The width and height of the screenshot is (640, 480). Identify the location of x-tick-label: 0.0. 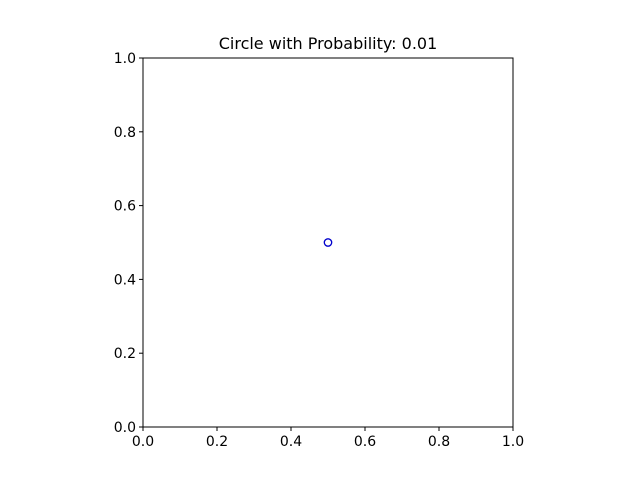
(143, 442).